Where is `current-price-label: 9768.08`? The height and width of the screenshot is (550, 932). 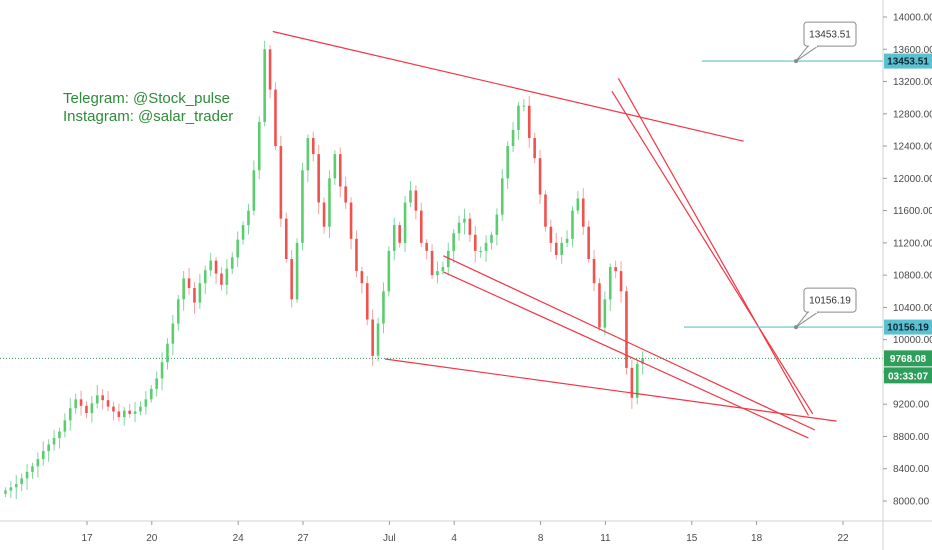 current-price-label: 9768.08 is located at coordinates (908, 359).